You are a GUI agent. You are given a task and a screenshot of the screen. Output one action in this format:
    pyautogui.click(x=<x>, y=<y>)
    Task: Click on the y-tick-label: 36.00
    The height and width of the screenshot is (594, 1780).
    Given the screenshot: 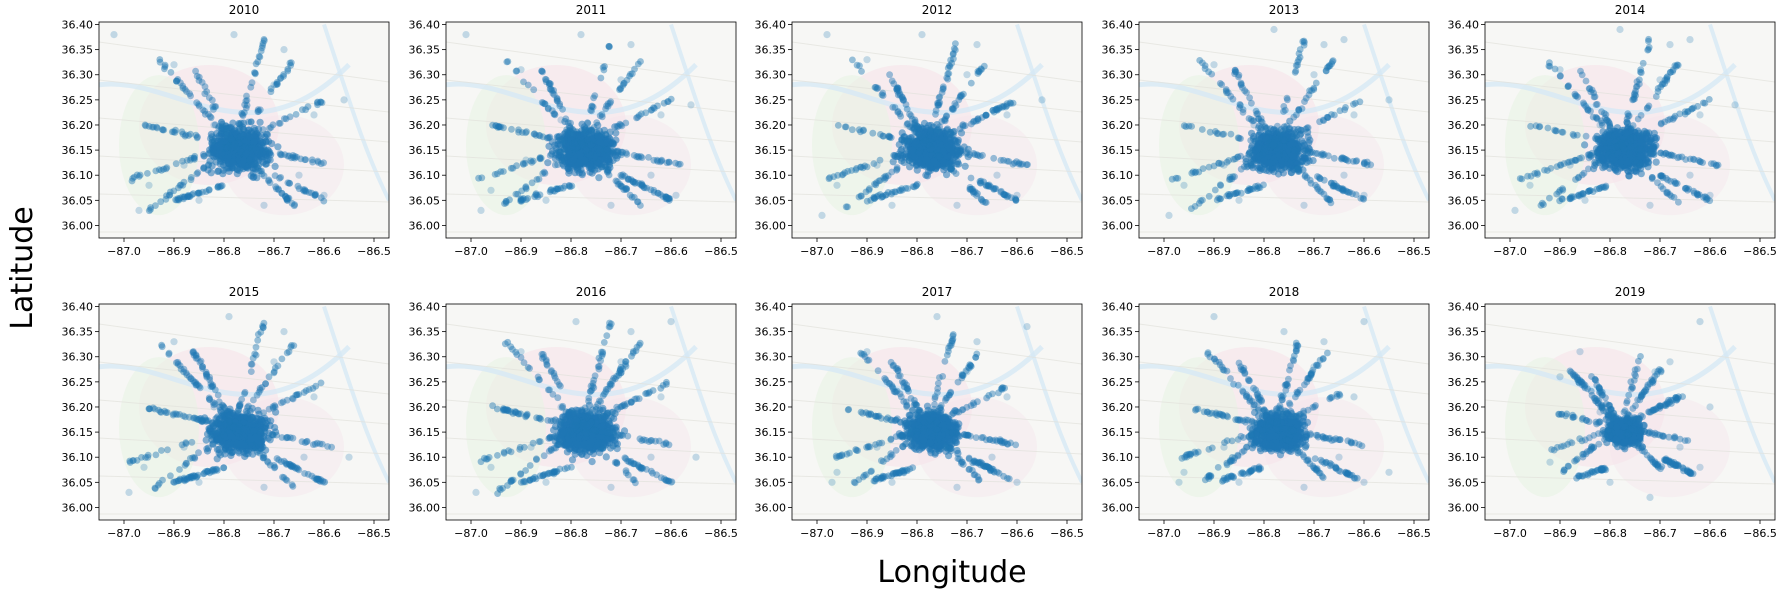 What is the action you would take?
    pyautogui.click(x=425, y=225)
    